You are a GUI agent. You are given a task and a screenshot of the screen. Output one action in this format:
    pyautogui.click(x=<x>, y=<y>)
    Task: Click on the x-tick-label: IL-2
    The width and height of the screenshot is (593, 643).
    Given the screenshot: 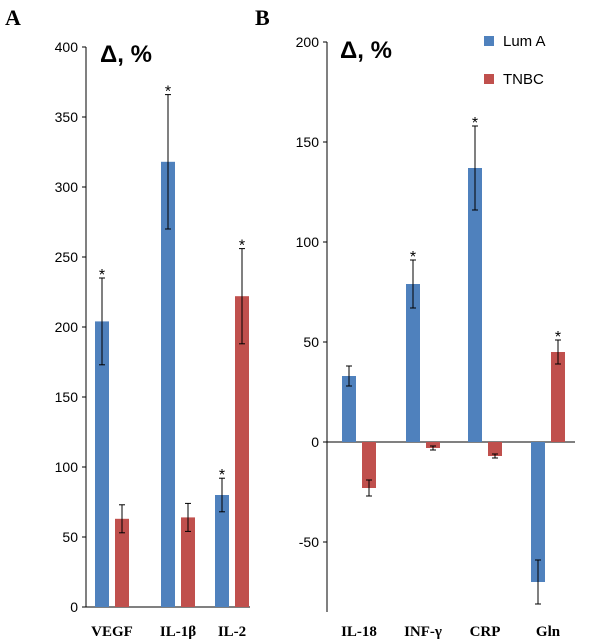 What is the action you would take?
    pyautogui.click(x=232, y=632)
    